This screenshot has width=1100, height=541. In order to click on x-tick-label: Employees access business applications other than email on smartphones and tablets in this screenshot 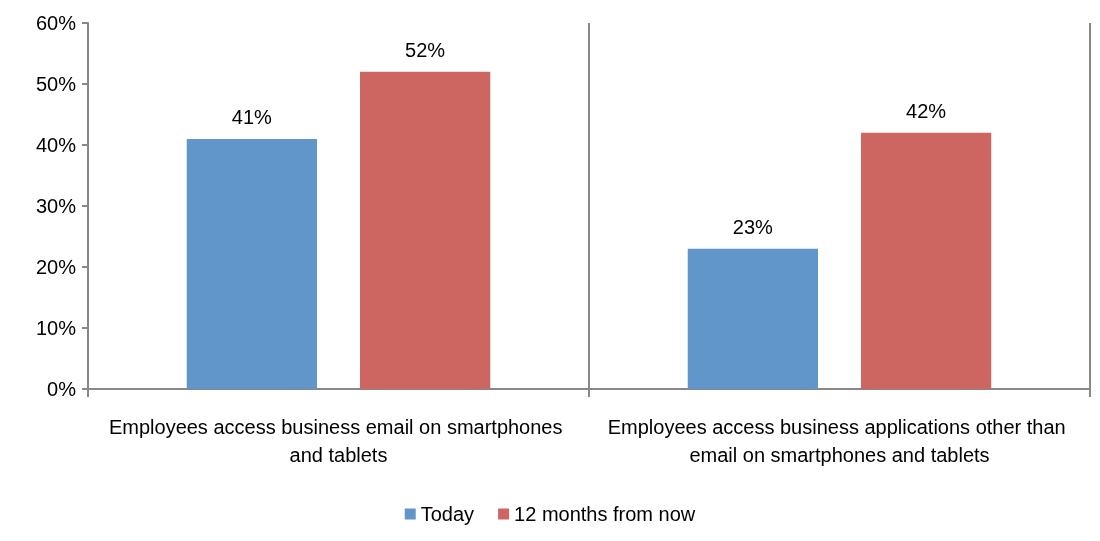, I will do `click(839, 441)`.